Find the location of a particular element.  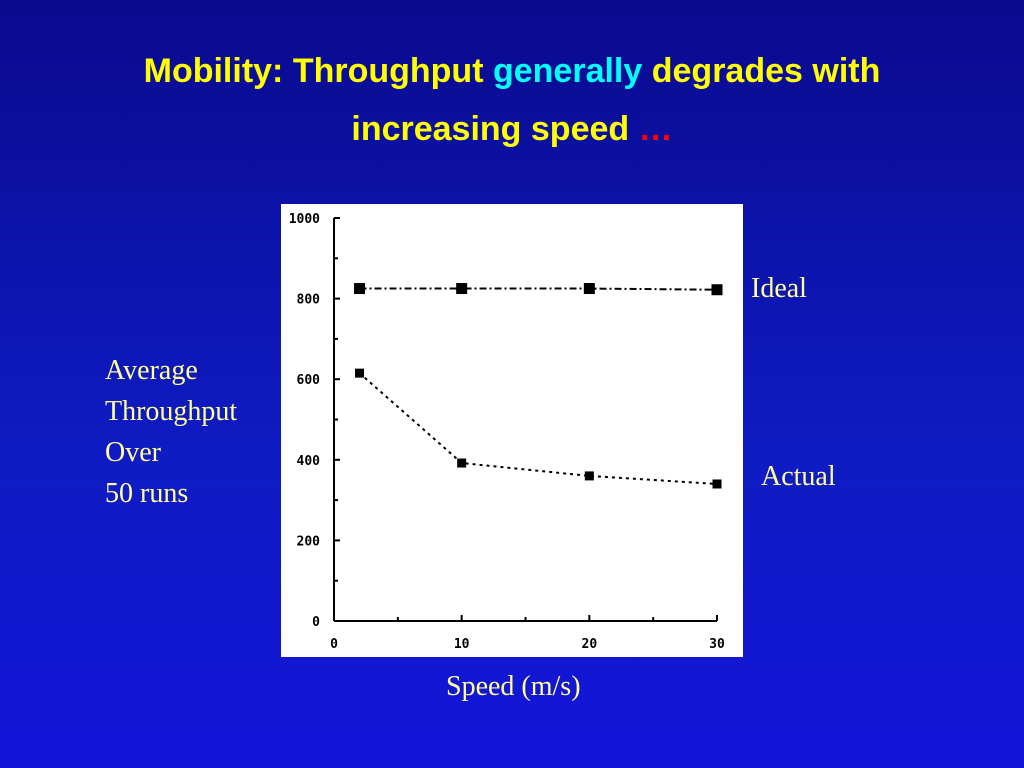

title-part-3: increasing speed is located at coordinates (490, 129).